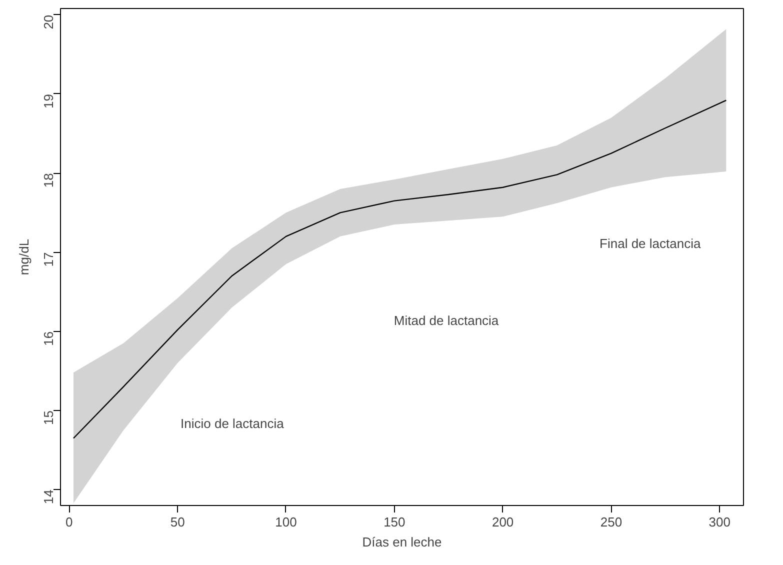  Describe the element at coordinates (48, 417) in the screenshot. I see `y-tick-label: 15` at that location.